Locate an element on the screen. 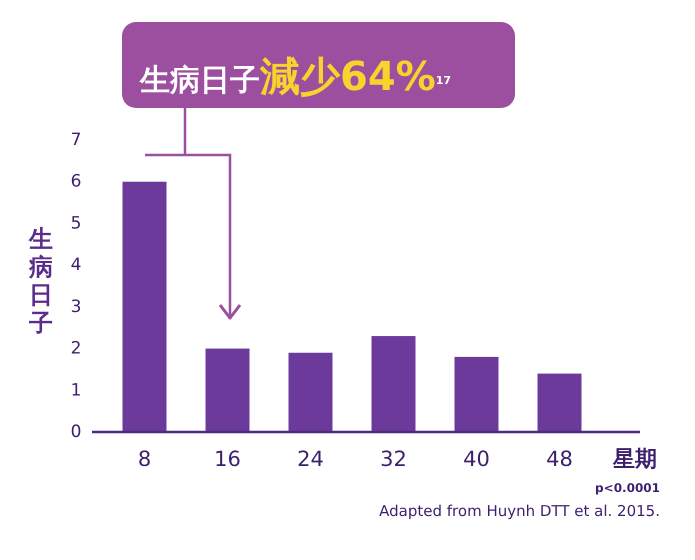  x-axis-title: 星期 is located at coordinates (634, 459).